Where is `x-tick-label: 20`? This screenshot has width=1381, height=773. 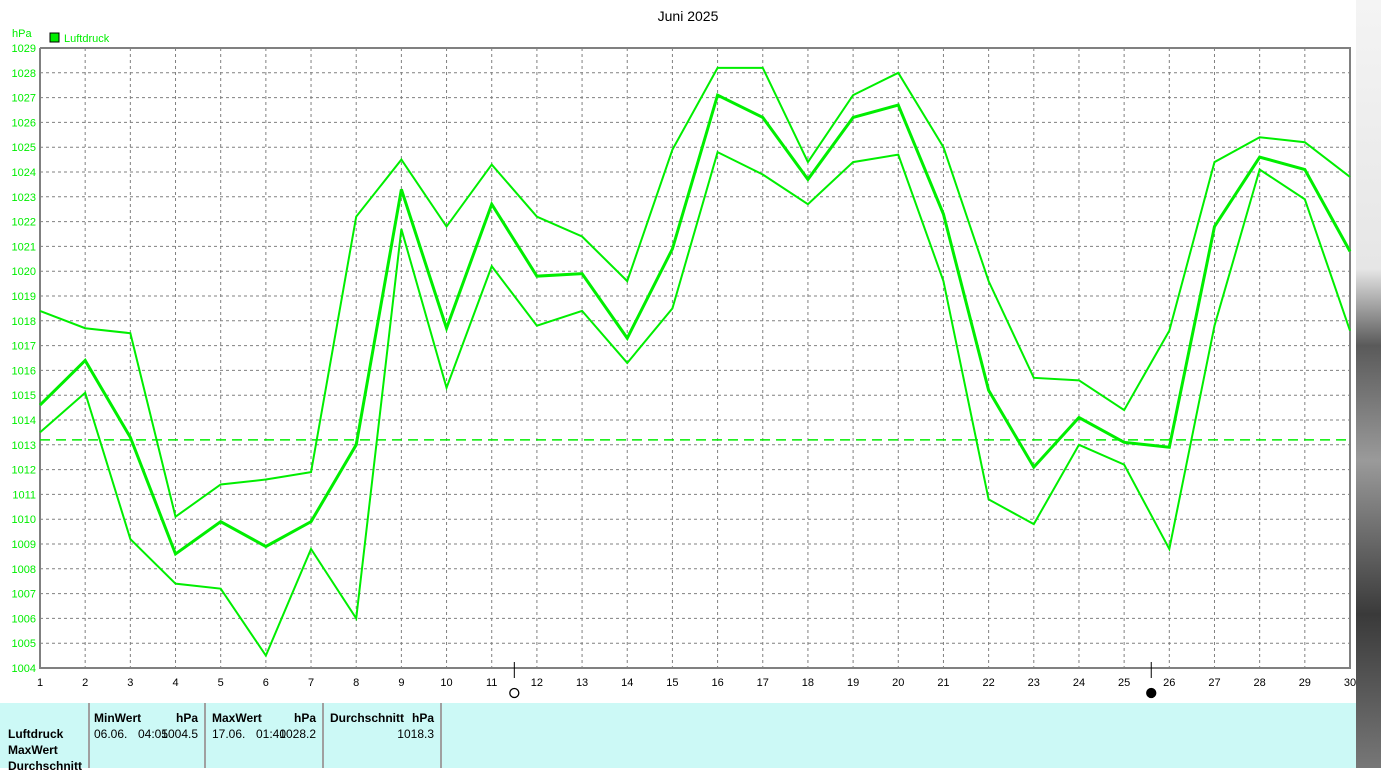
x-tick-label: 20 is located at coordinates (898, 683).